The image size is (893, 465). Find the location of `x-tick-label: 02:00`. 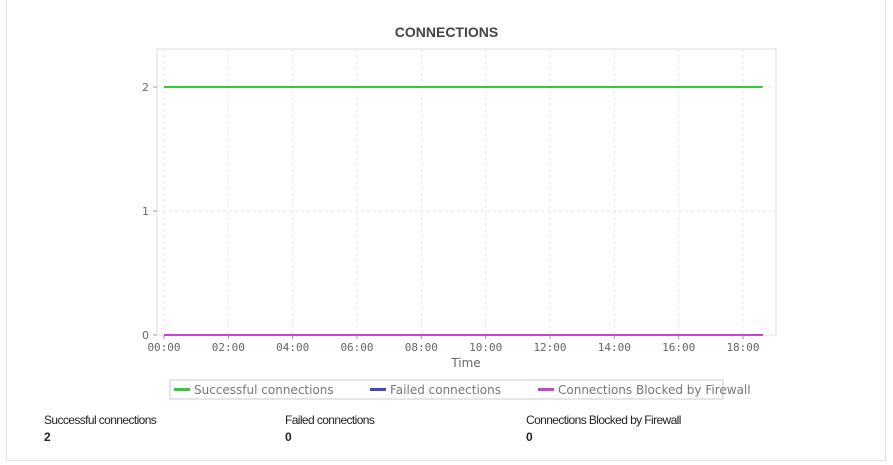

x-tick-label: 02:00 is located at coordinates (228, 347).